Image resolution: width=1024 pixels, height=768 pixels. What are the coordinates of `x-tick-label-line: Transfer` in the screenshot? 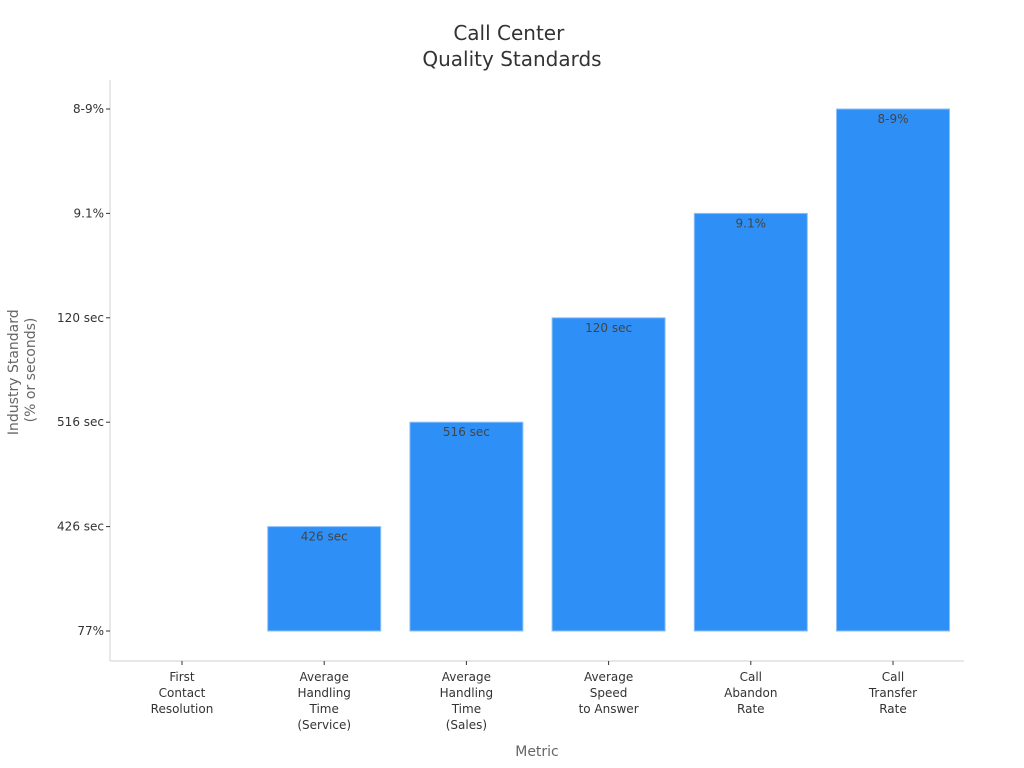 It's located at (892, 693).